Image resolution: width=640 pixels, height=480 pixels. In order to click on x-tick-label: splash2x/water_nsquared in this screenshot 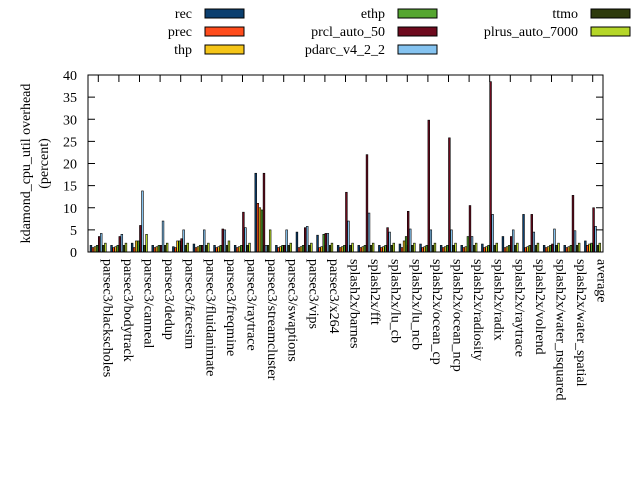, I will do `click(560, 330)`.